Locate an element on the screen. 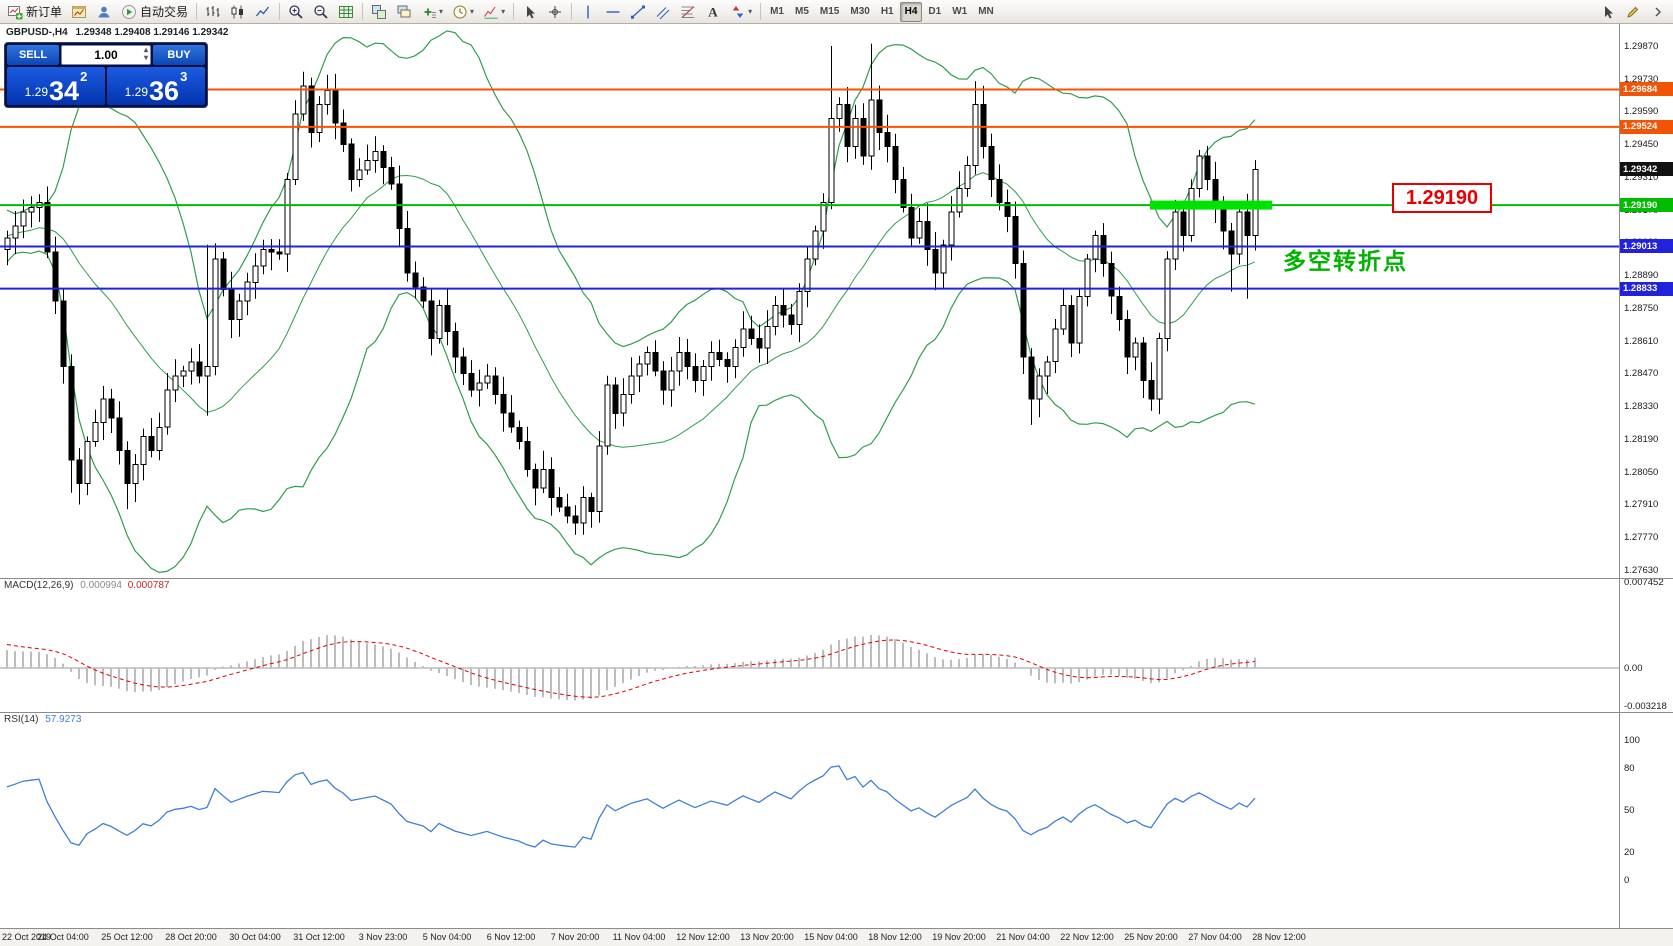 This screenshot has width=1673, height=946. toolbar-right-group is located at coordinates (1633, 12).